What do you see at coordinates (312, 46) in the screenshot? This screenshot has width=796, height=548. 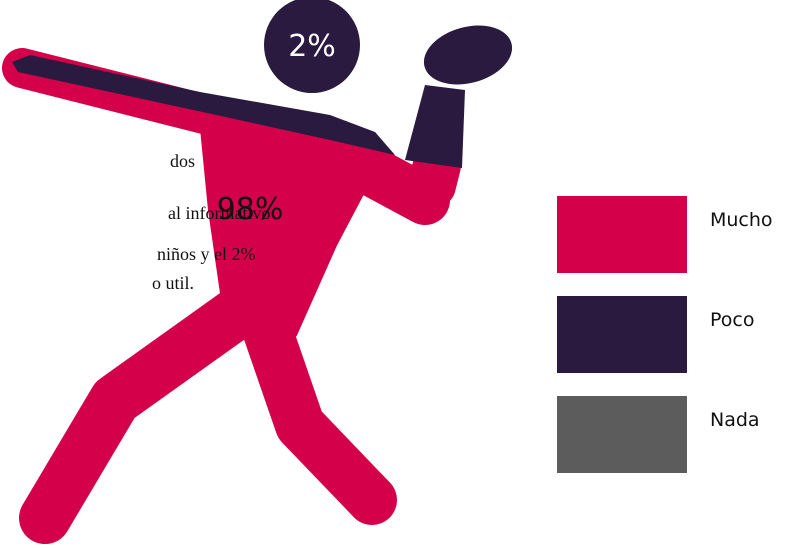 I see `percent-label: 2%` at bounding box center [312, 46].